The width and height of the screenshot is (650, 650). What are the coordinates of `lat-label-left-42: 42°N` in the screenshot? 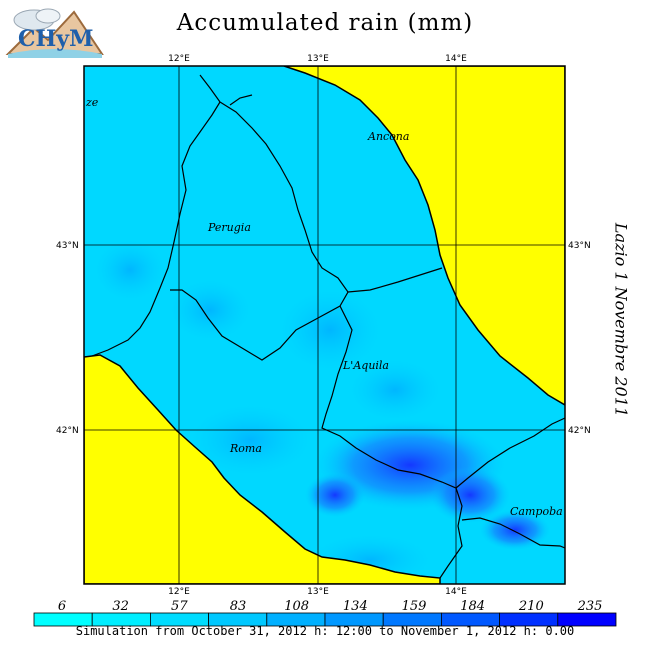 It's located at (67, 431).